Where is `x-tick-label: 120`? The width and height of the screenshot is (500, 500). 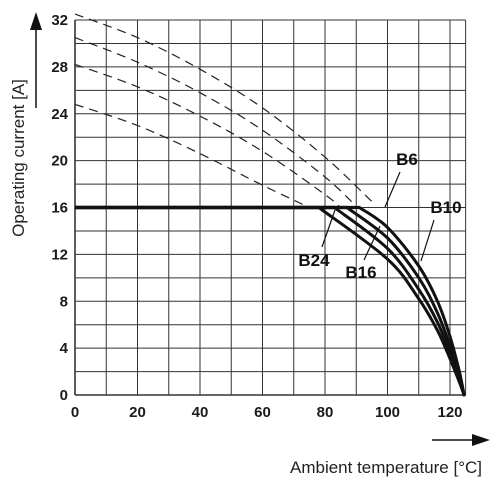
x-tick-label: 120 is located at coordinates (449, 412).